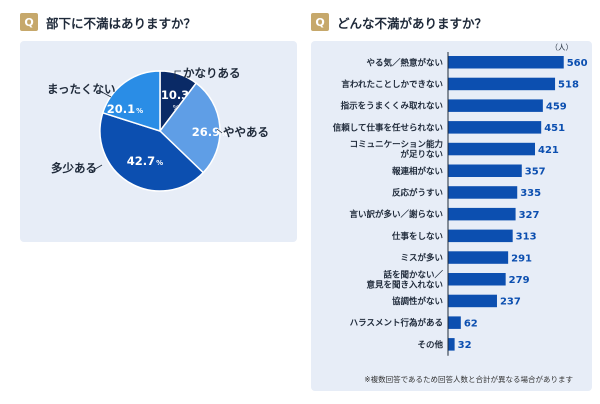  I want to click on bar-value-label: 313, so click(526, 237).